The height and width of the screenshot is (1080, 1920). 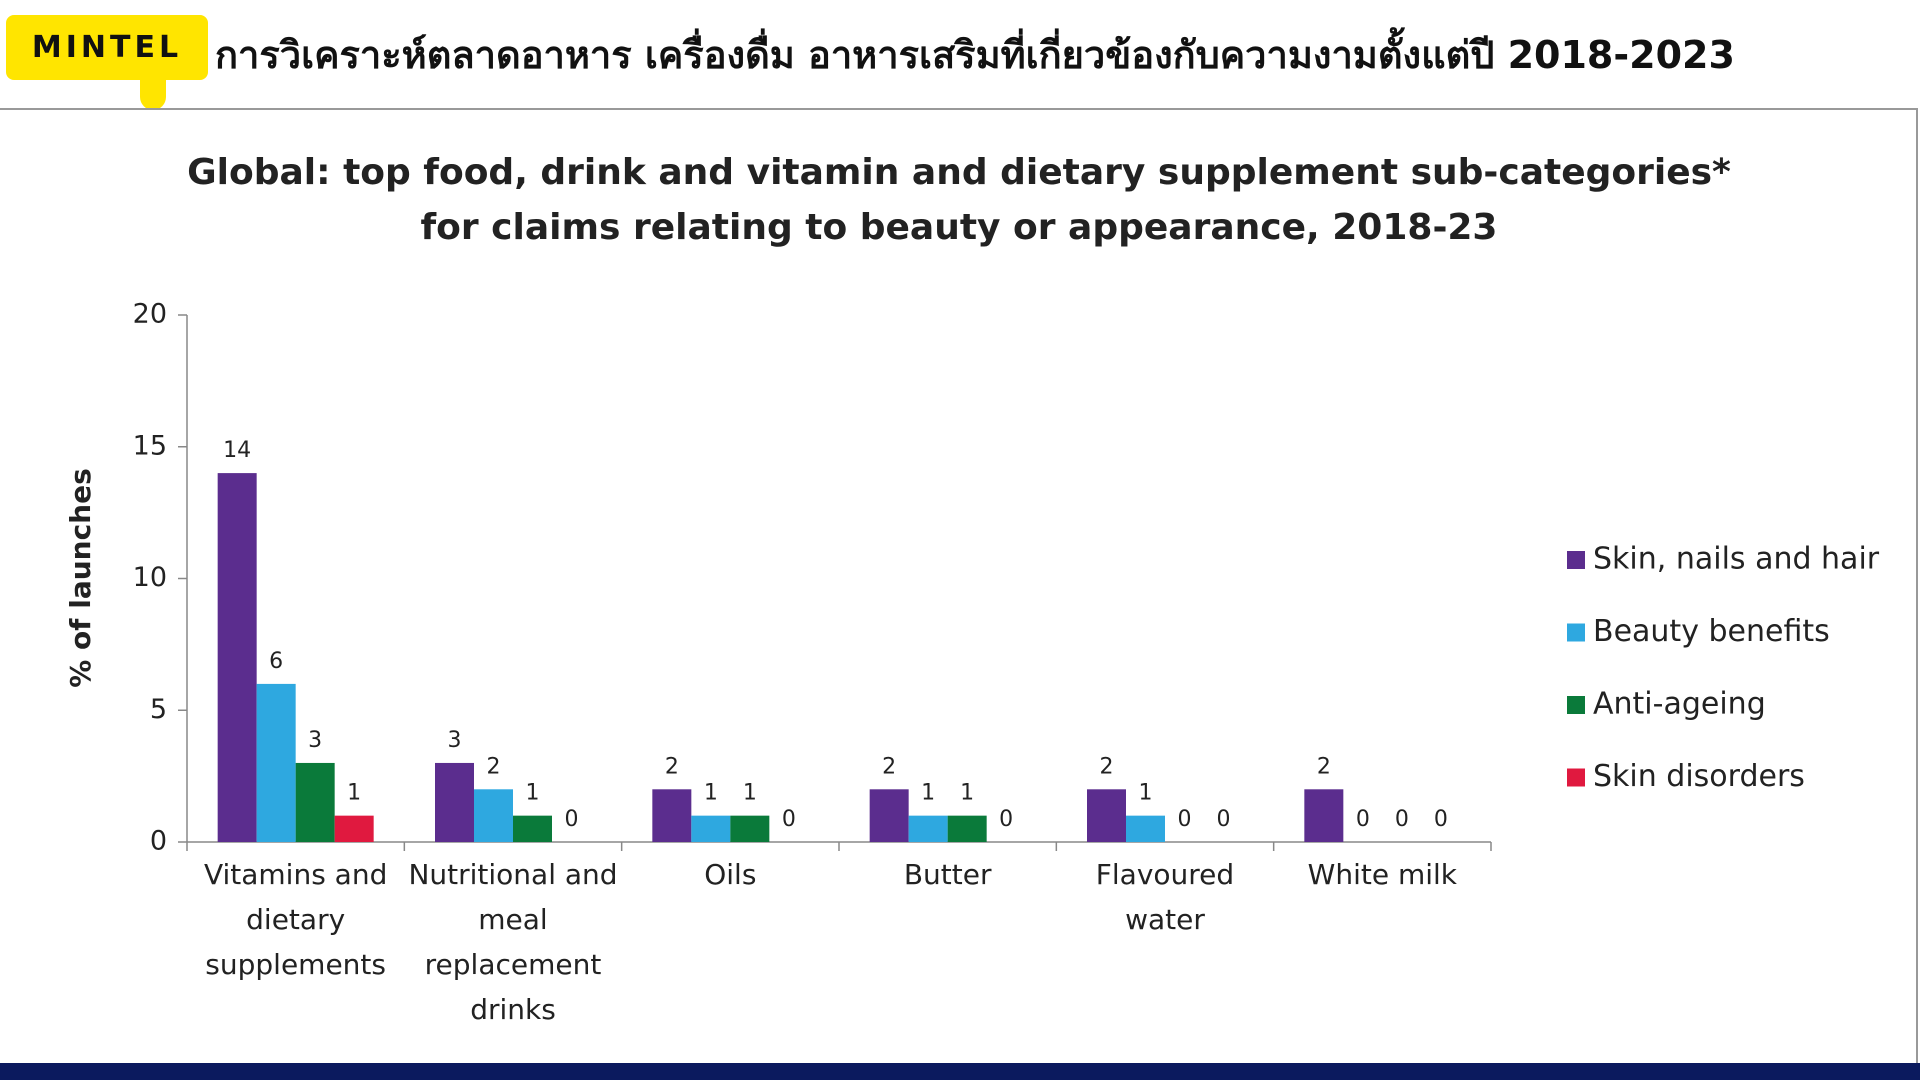 I want to click on x-tick-label: Flavoured water, so click(x=1165, y=897).